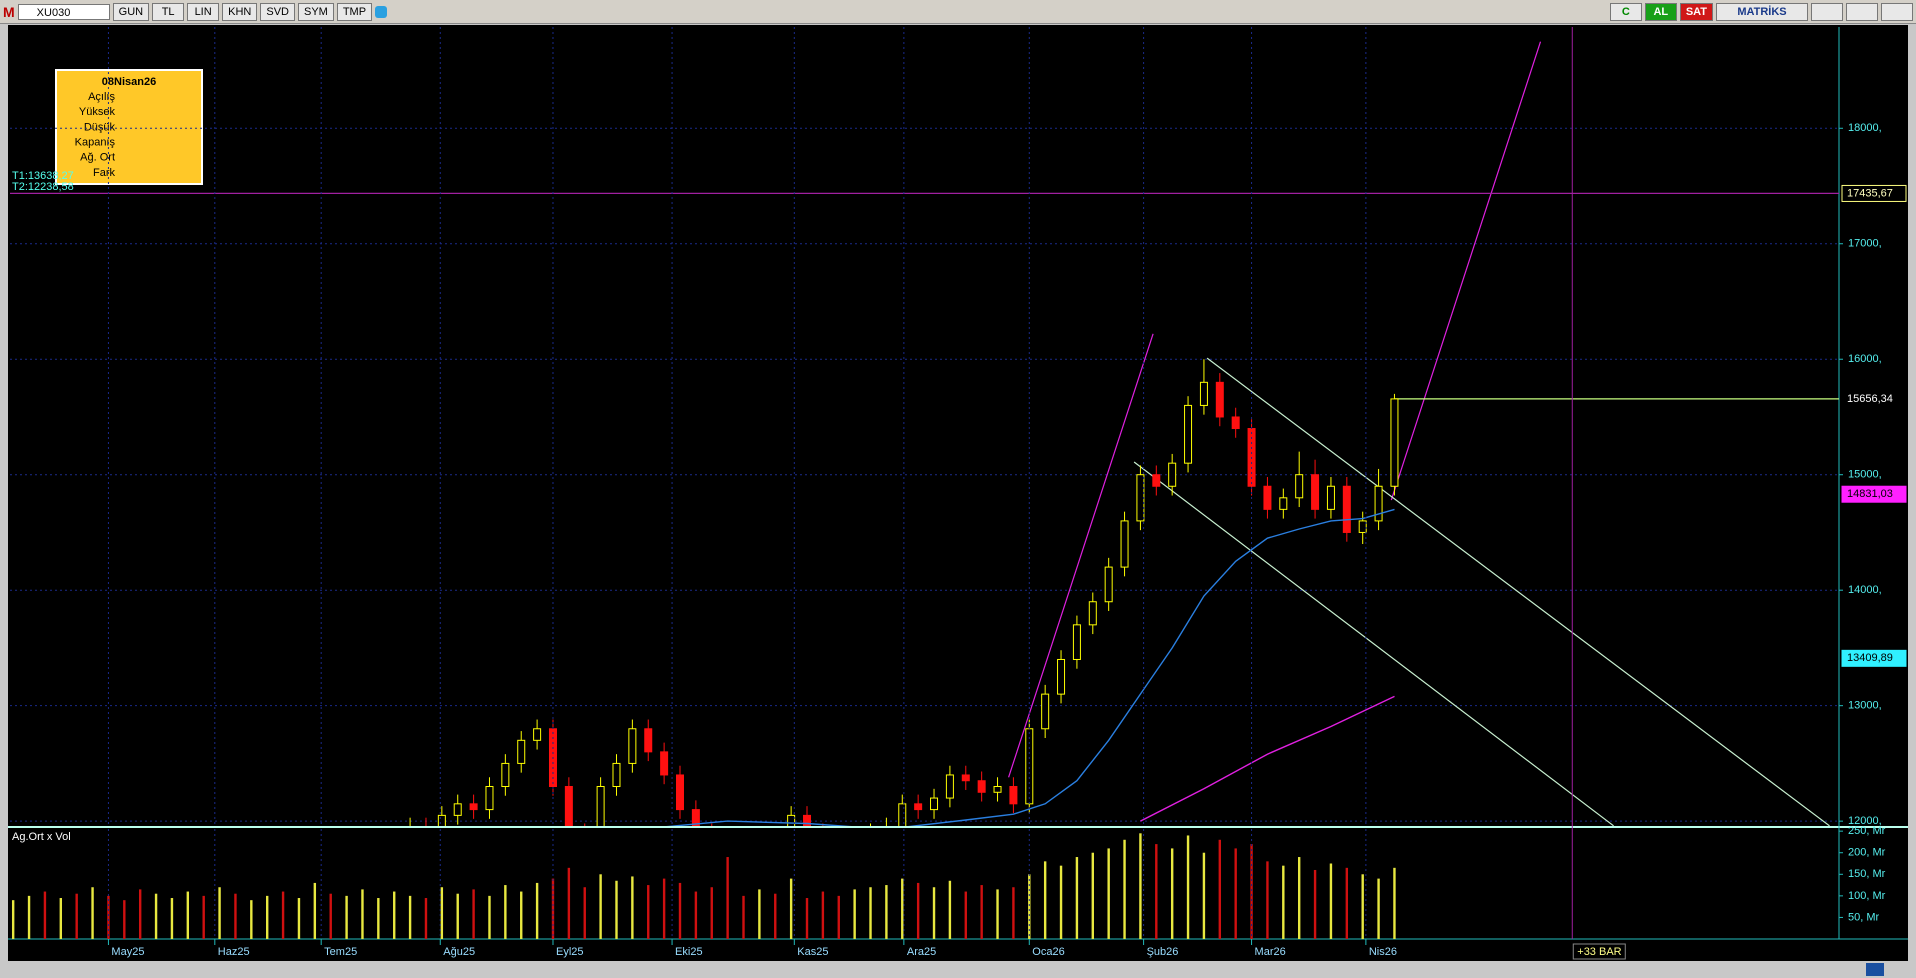  Describe the element at coordinates (101, 97) in the screenshot. I see `info-row-label: Açılış` at that location.